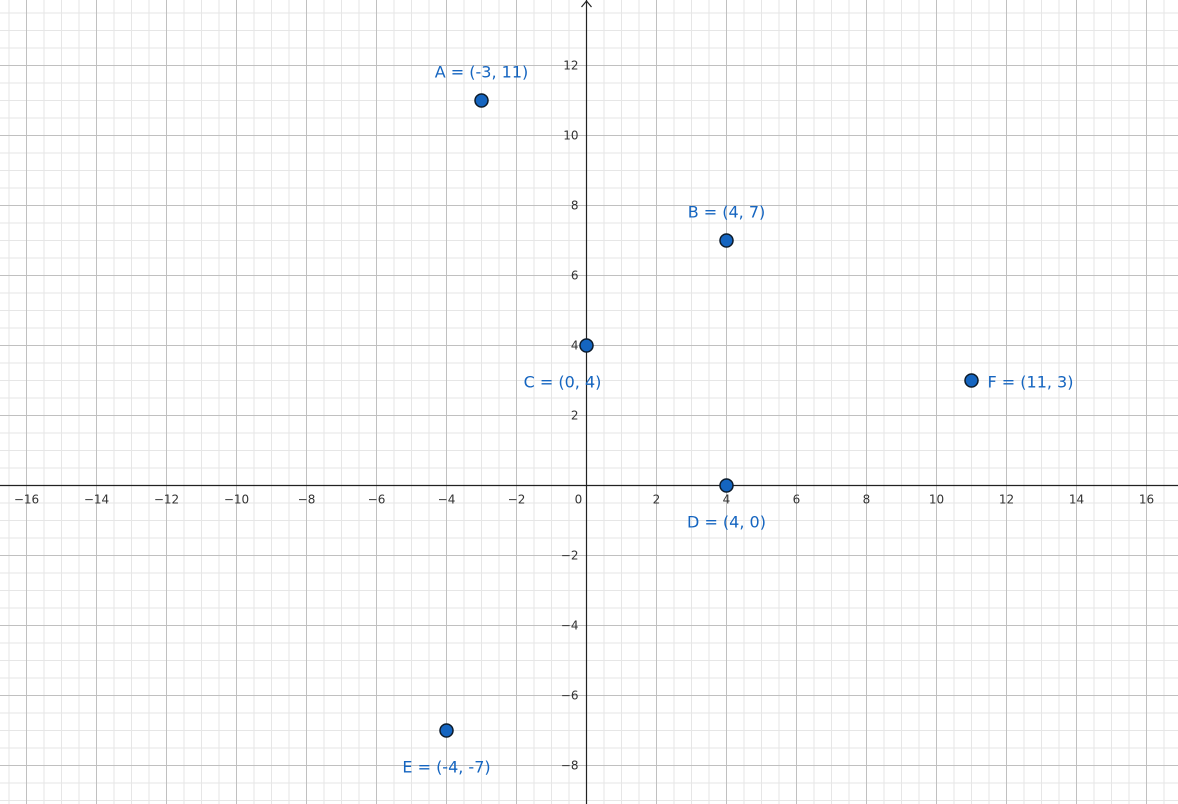  Describe the element at coordinates (1146, 500) in the screenshot. I see `x-tick-label: 16` at that location.